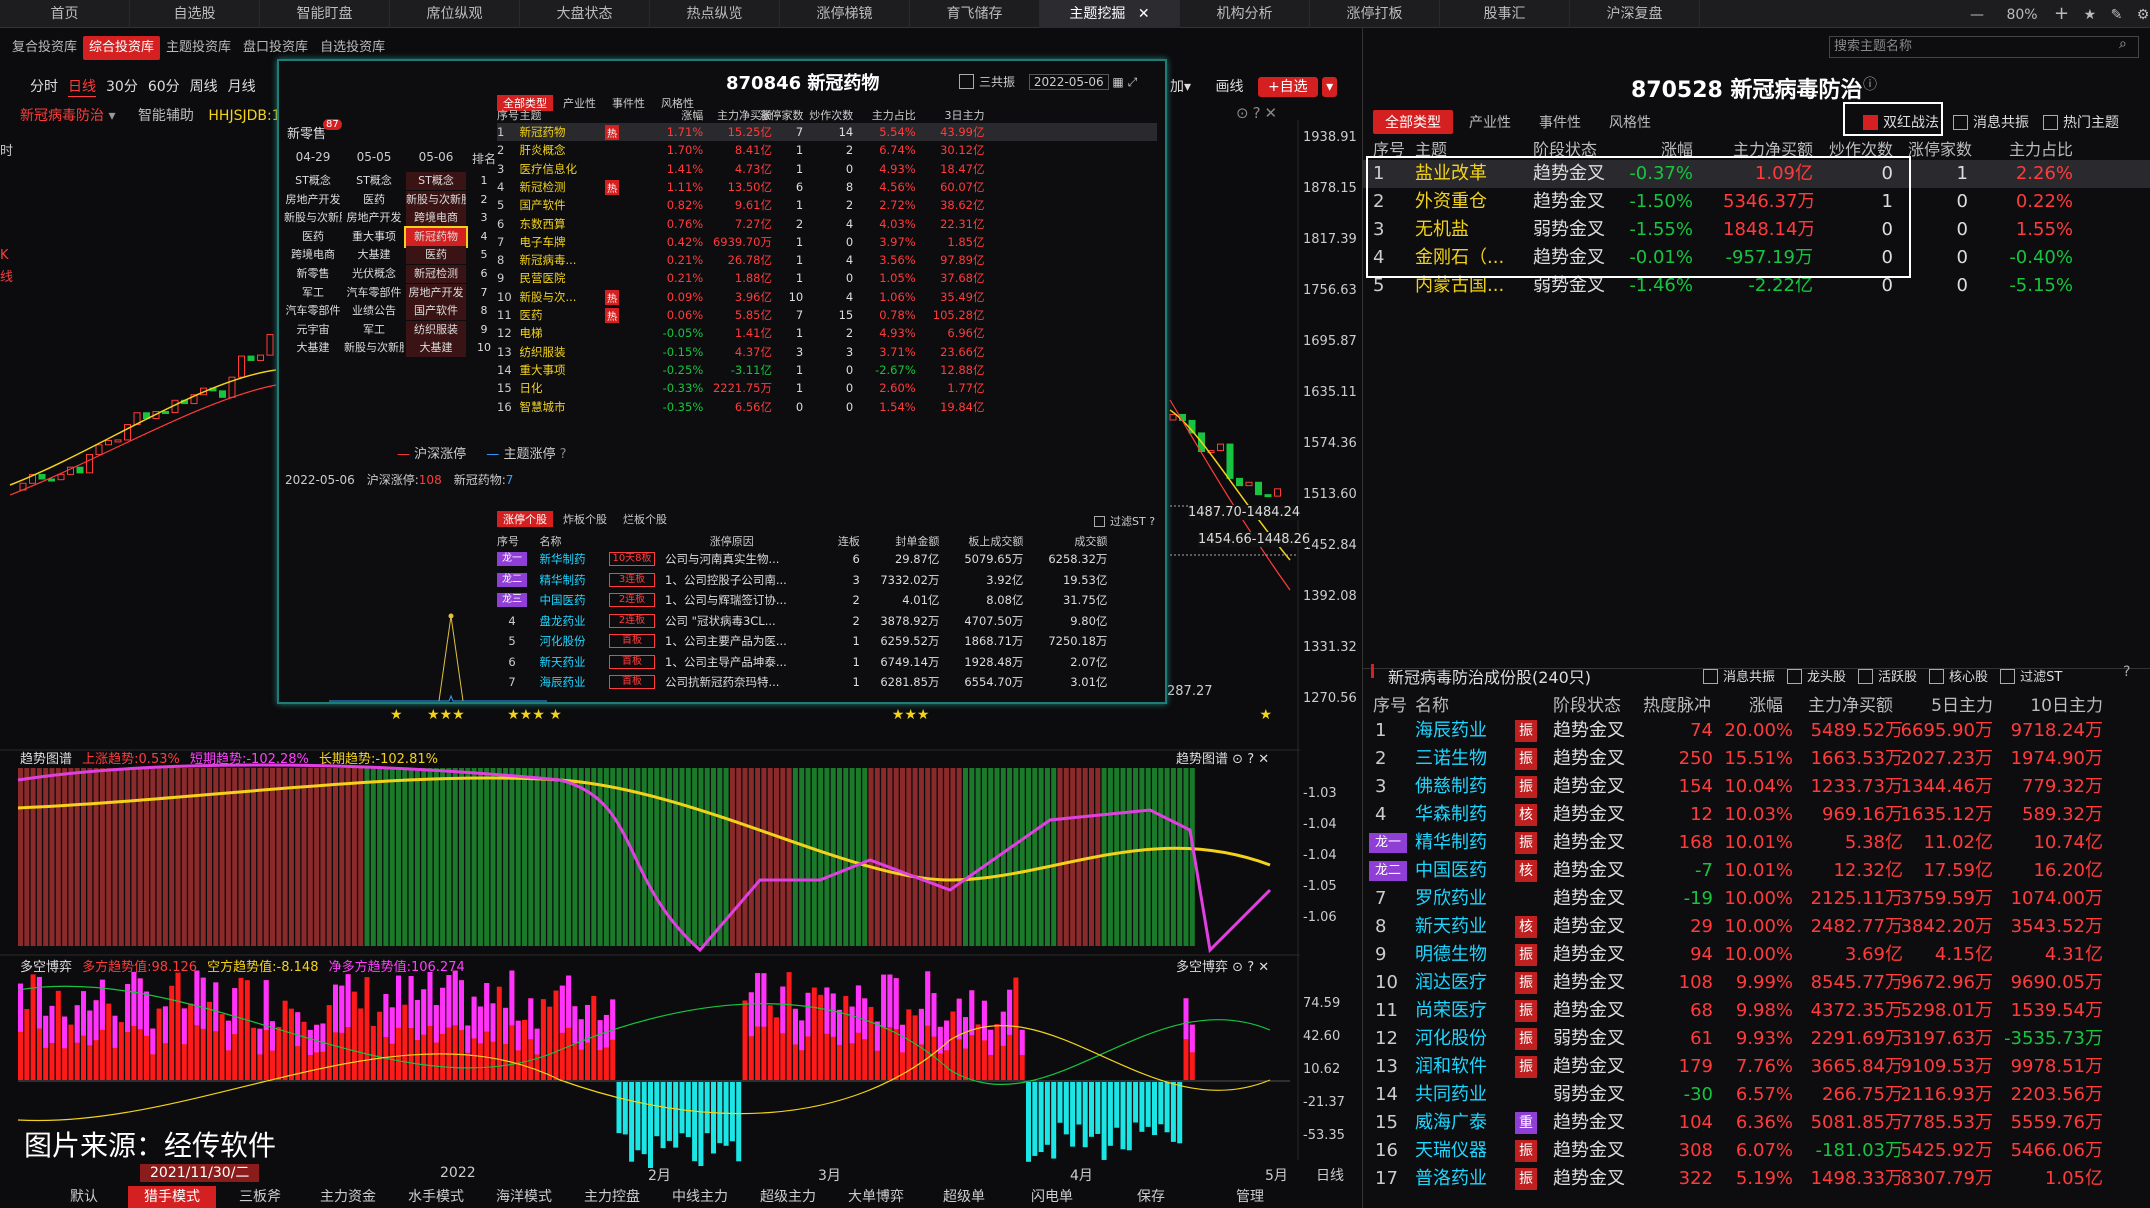  Describe the element at coordinates (45, 47) in the screenshot. I see `sub-tab: 复合投资库` at that location.